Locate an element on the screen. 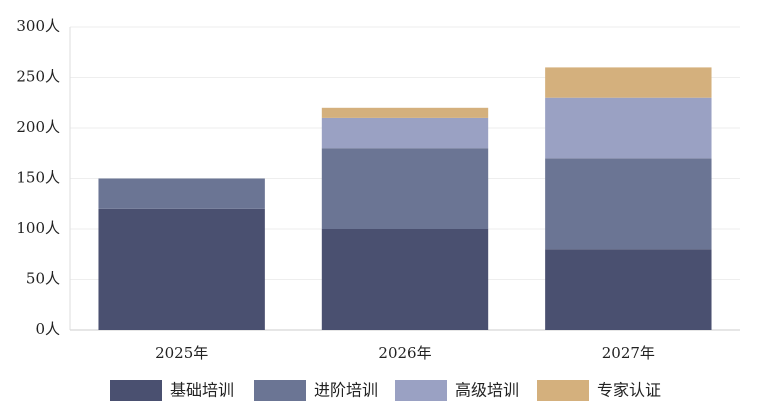 This screenshot has height=413, width=771. legend-label: 基础培训 is located at coordinates (202, 390).